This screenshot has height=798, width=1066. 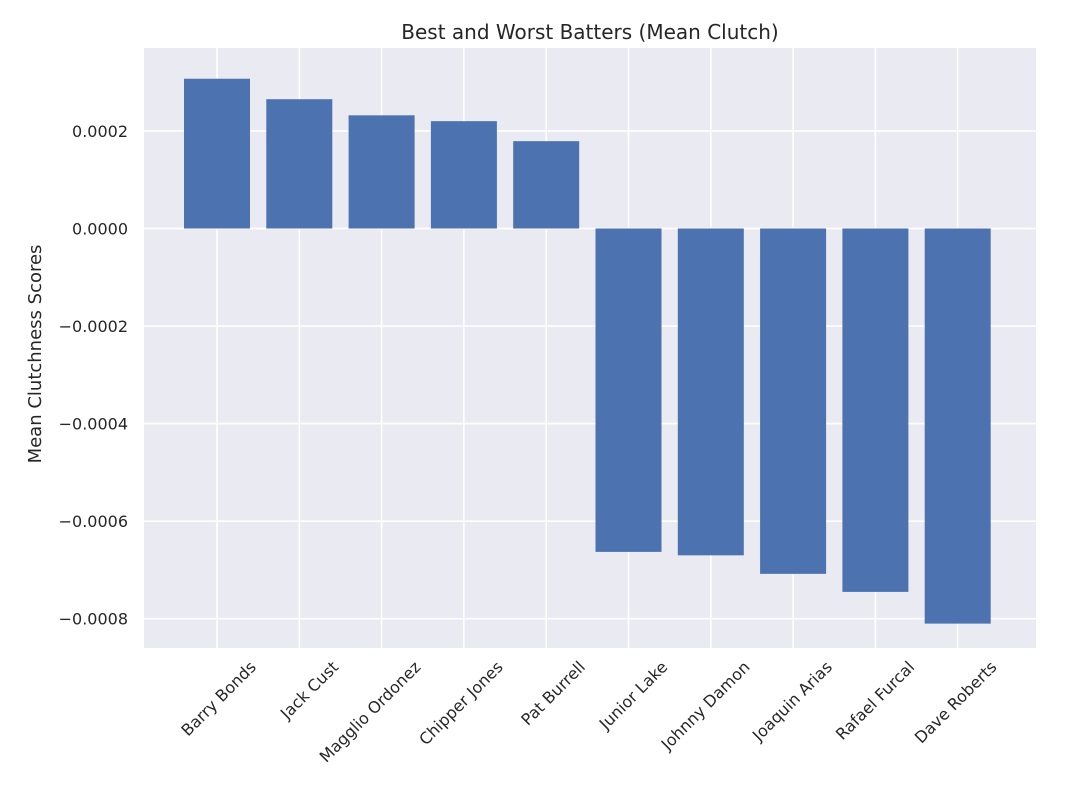 What do you see at coordinates (553, 693) in the screenshot?
I see `x-tick-label: Pat Burrell` at bounding box center [553, 693].